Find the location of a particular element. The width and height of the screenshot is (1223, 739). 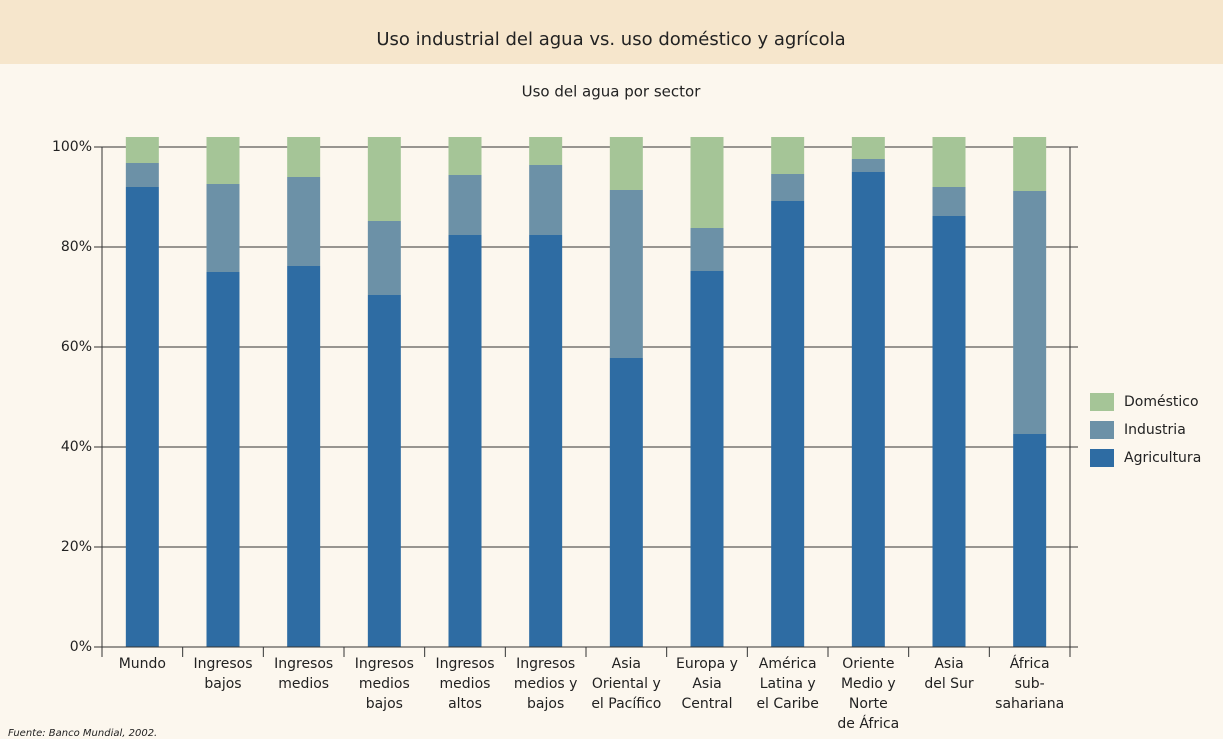

x-tick-label: Europa y is located at coordinates (707, 664).